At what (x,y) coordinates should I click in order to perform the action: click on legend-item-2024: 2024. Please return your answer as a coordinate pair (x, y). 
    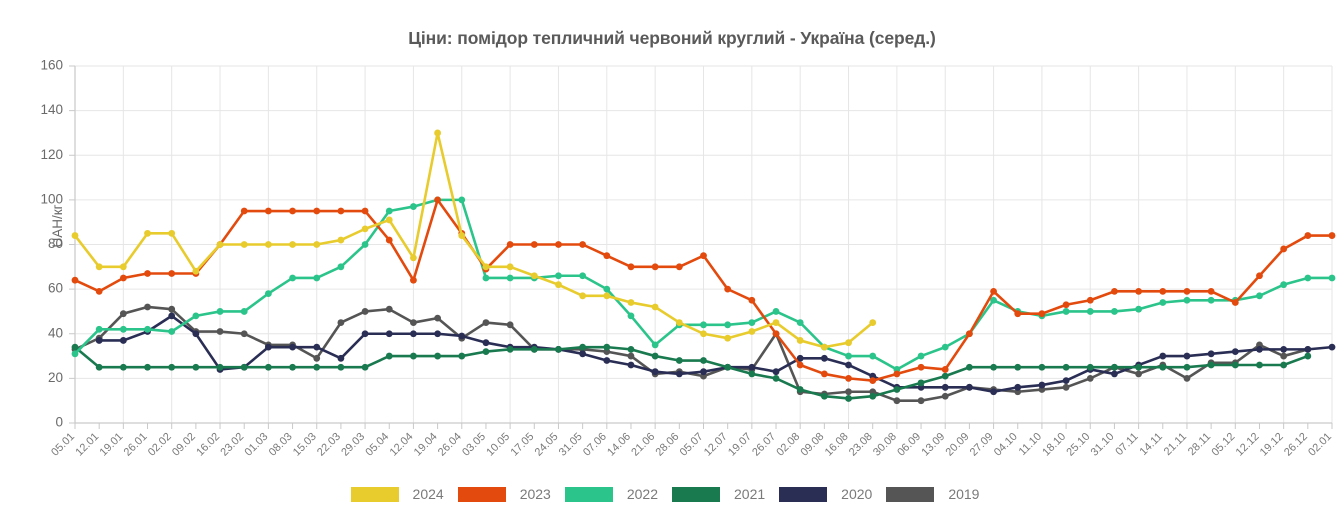
    Looking at the image, I should click on (404, 494).